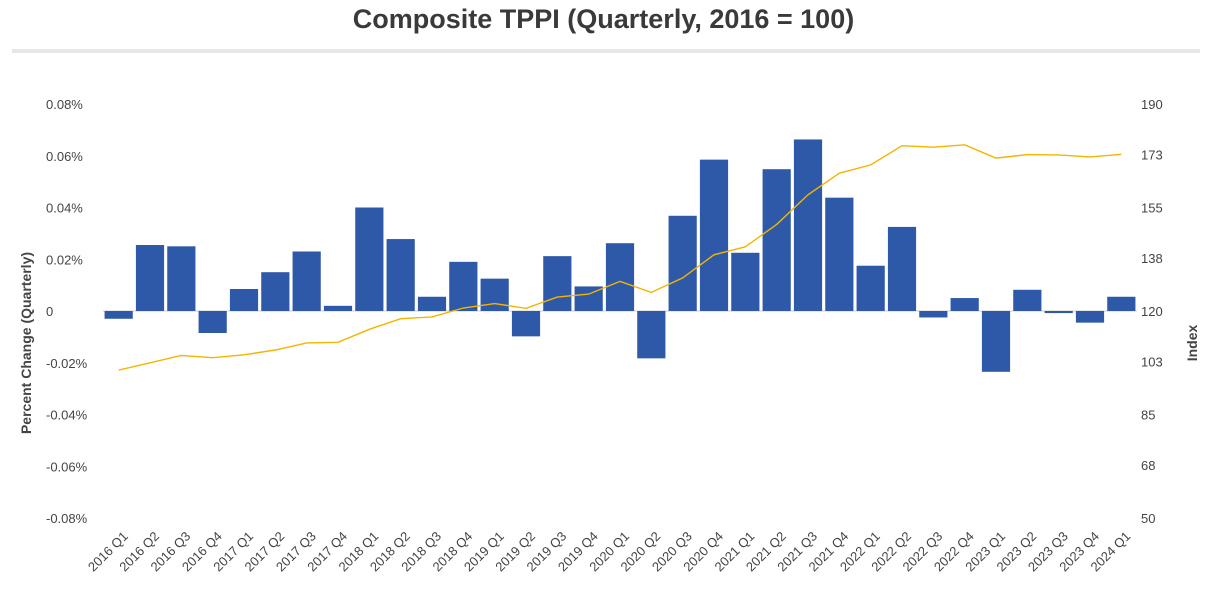 This screenshot has height=597, width=1207. Describe the element at coordinates (67, 466) in the screenshot. I see `left-tick-label: -0.06%` at that location.